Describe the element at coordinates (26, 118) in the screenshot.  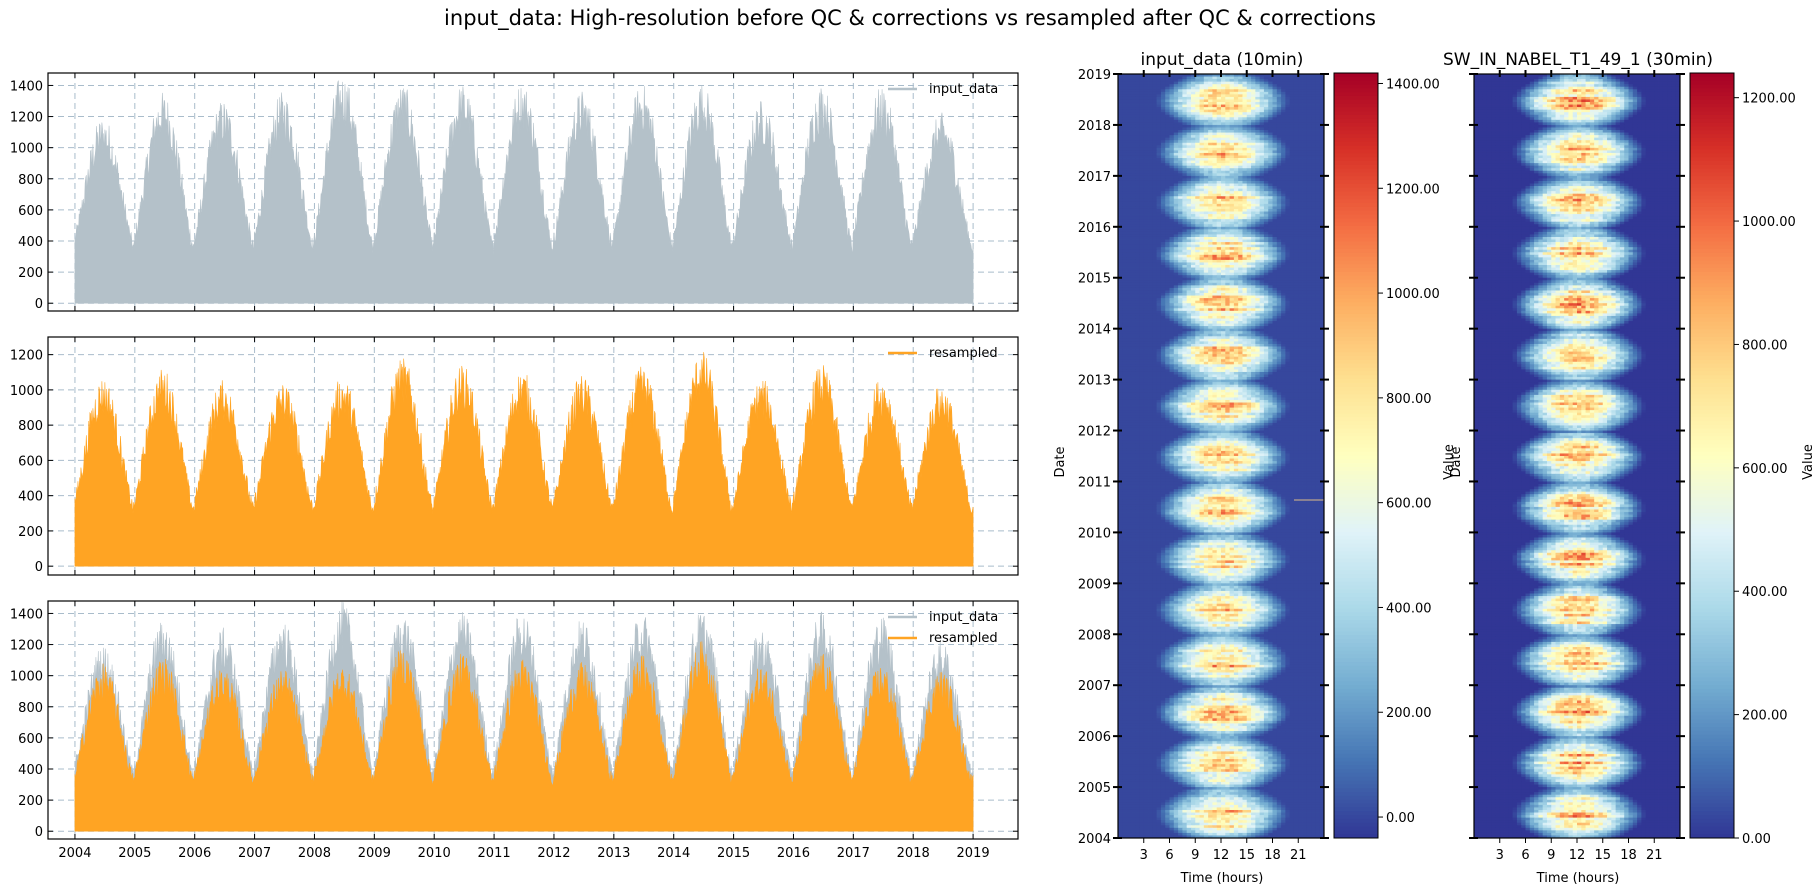
I see `y-tick-label: 1200` at that location.